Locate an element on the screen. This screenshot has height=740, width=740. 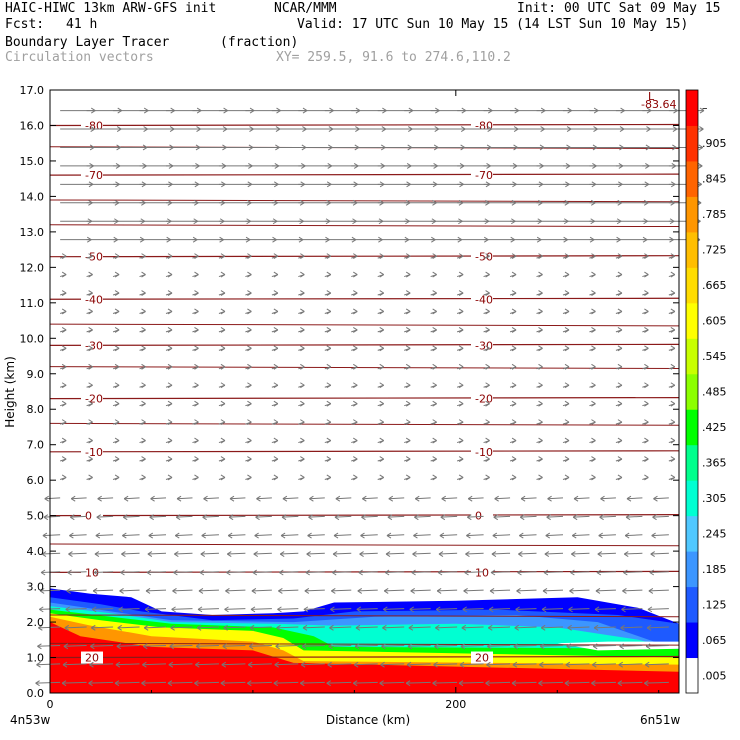
y-tick-label: 10.0 is located at coordinates (32, 338).